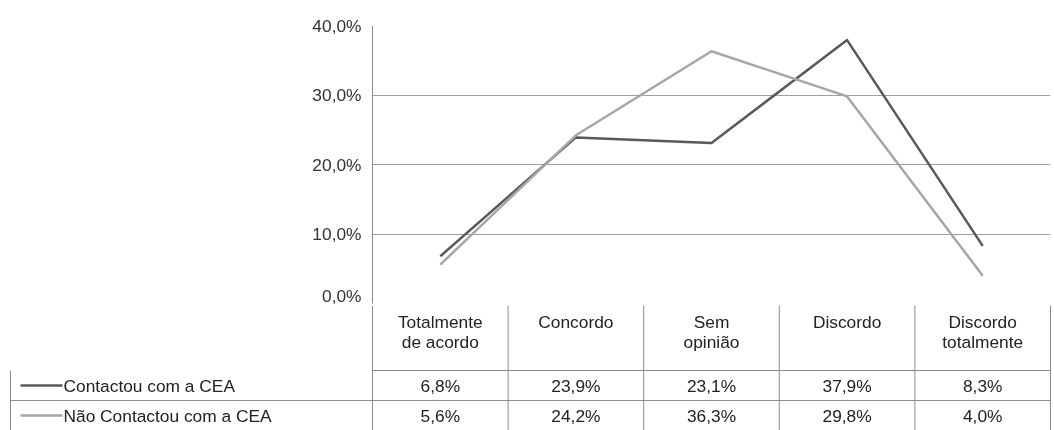 The image size is (1054, 430). Describe the element at coordinates (440, 385) in the screenshot. I see `data-label: 6,8%` at that location.